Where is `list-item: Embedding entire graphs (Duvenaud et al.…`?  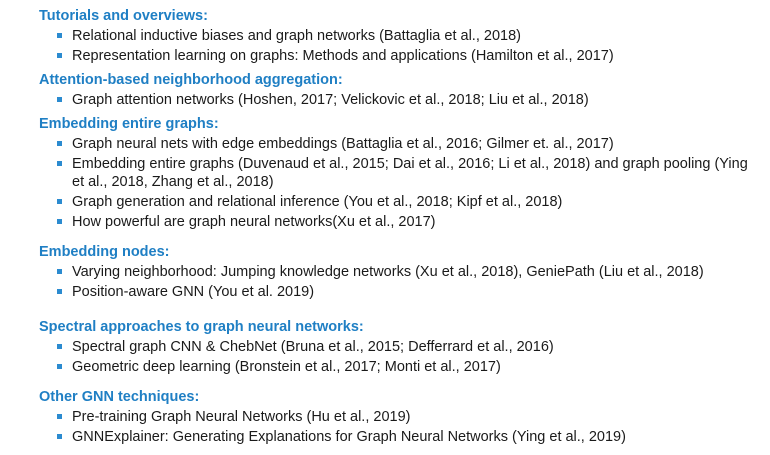
list-item: Embedding entire graphs (Duvenaud et al.… is located at coordinates (395, 173).